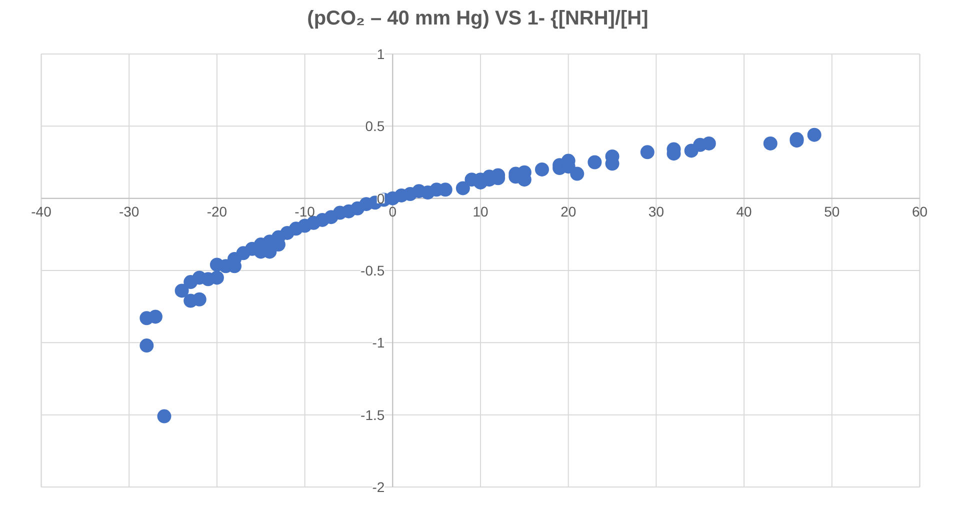  I want to click on y-tick-label: -0.5, so click(372, 270).